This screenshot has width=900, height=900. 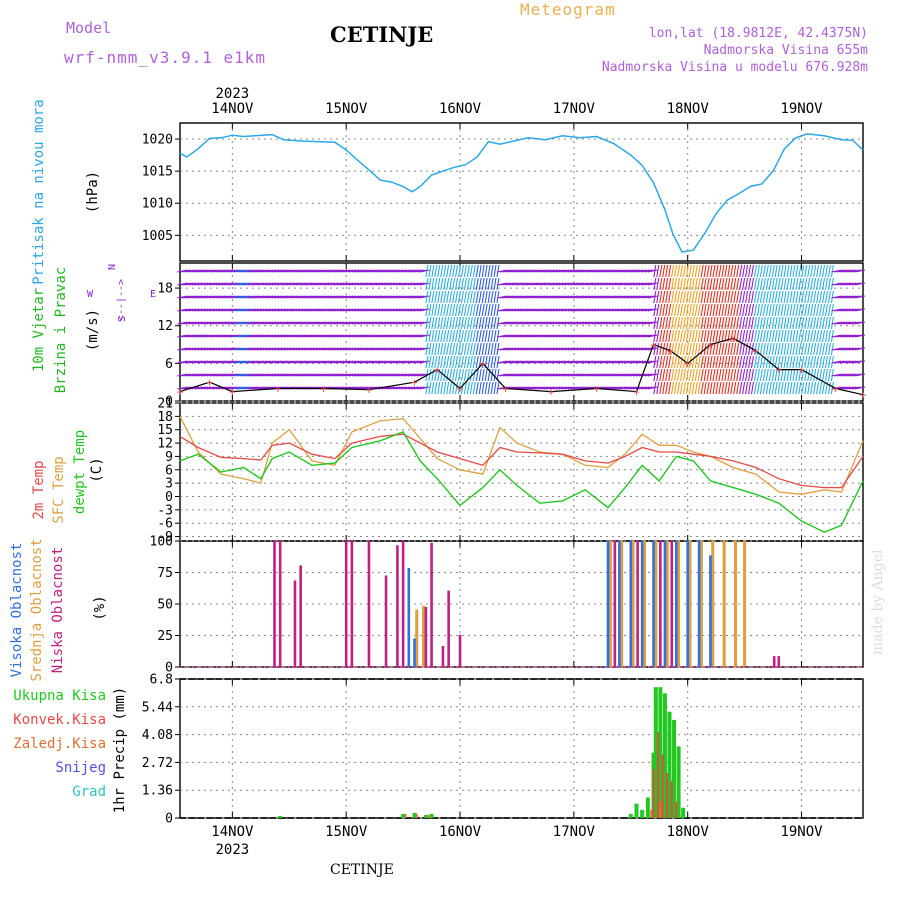 What do you see at coordinates (122, 319) in the screenshot?
I see `compass-s: S` at bounding box center [122, 319].